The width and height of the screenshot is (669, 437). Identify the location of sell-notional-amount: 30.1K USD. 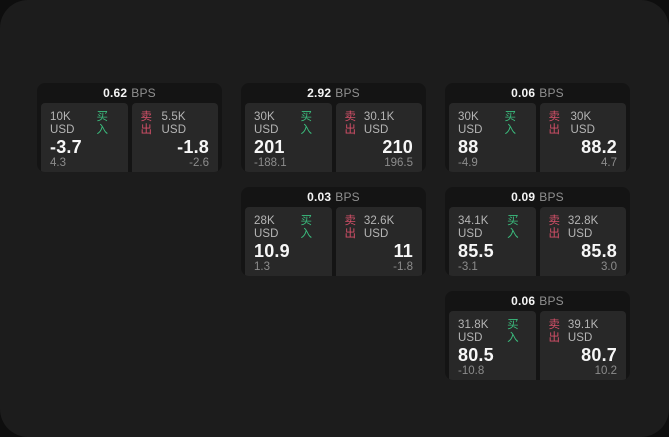
(379, 123).